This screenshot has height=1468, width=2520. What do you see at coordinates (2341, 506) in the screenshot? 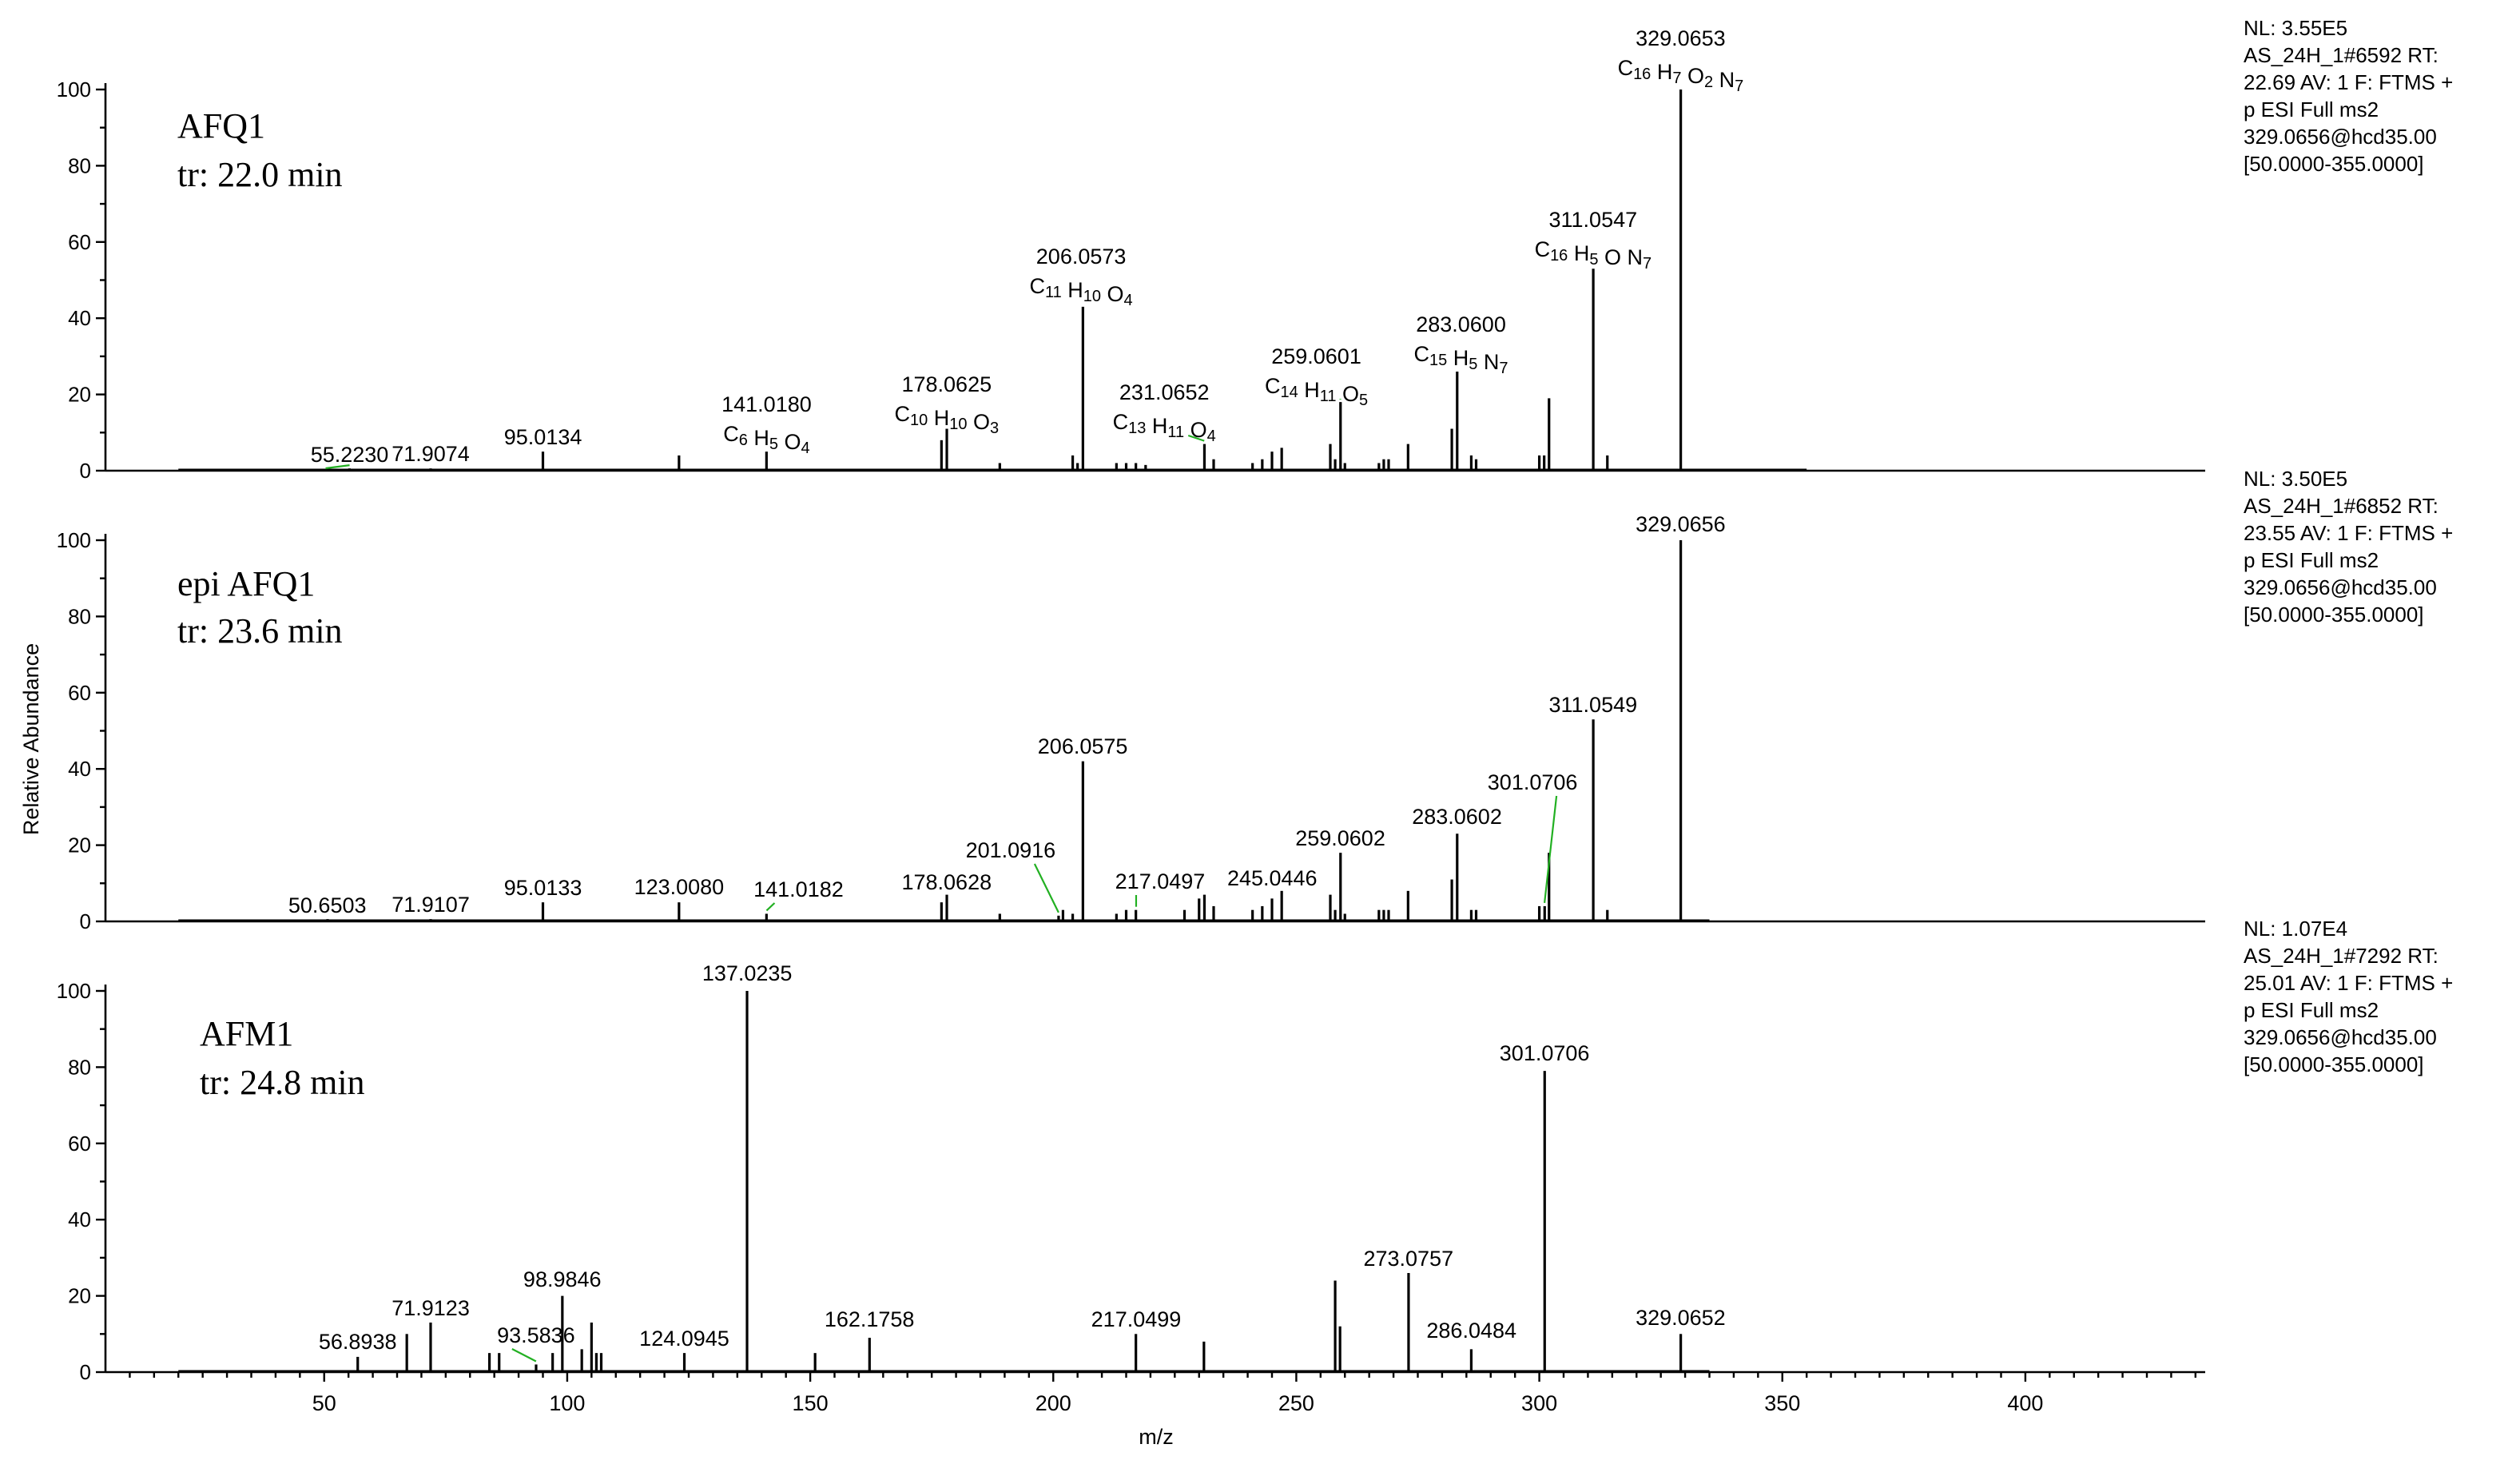
I see `scan-info-line: AS_24H_1#6852 RT:` at bounding box center [2341, 506].